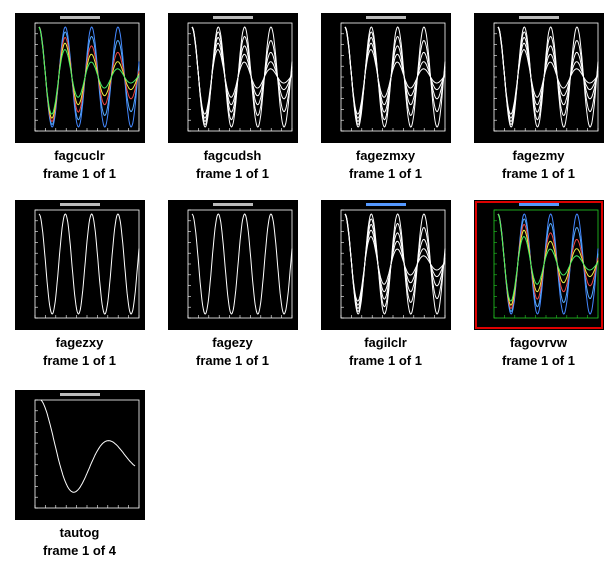 This screenshot has height=573, width=611. I want to click on thumbnail-item: fagovrvw frame 1 of 1, so click(536, 285).